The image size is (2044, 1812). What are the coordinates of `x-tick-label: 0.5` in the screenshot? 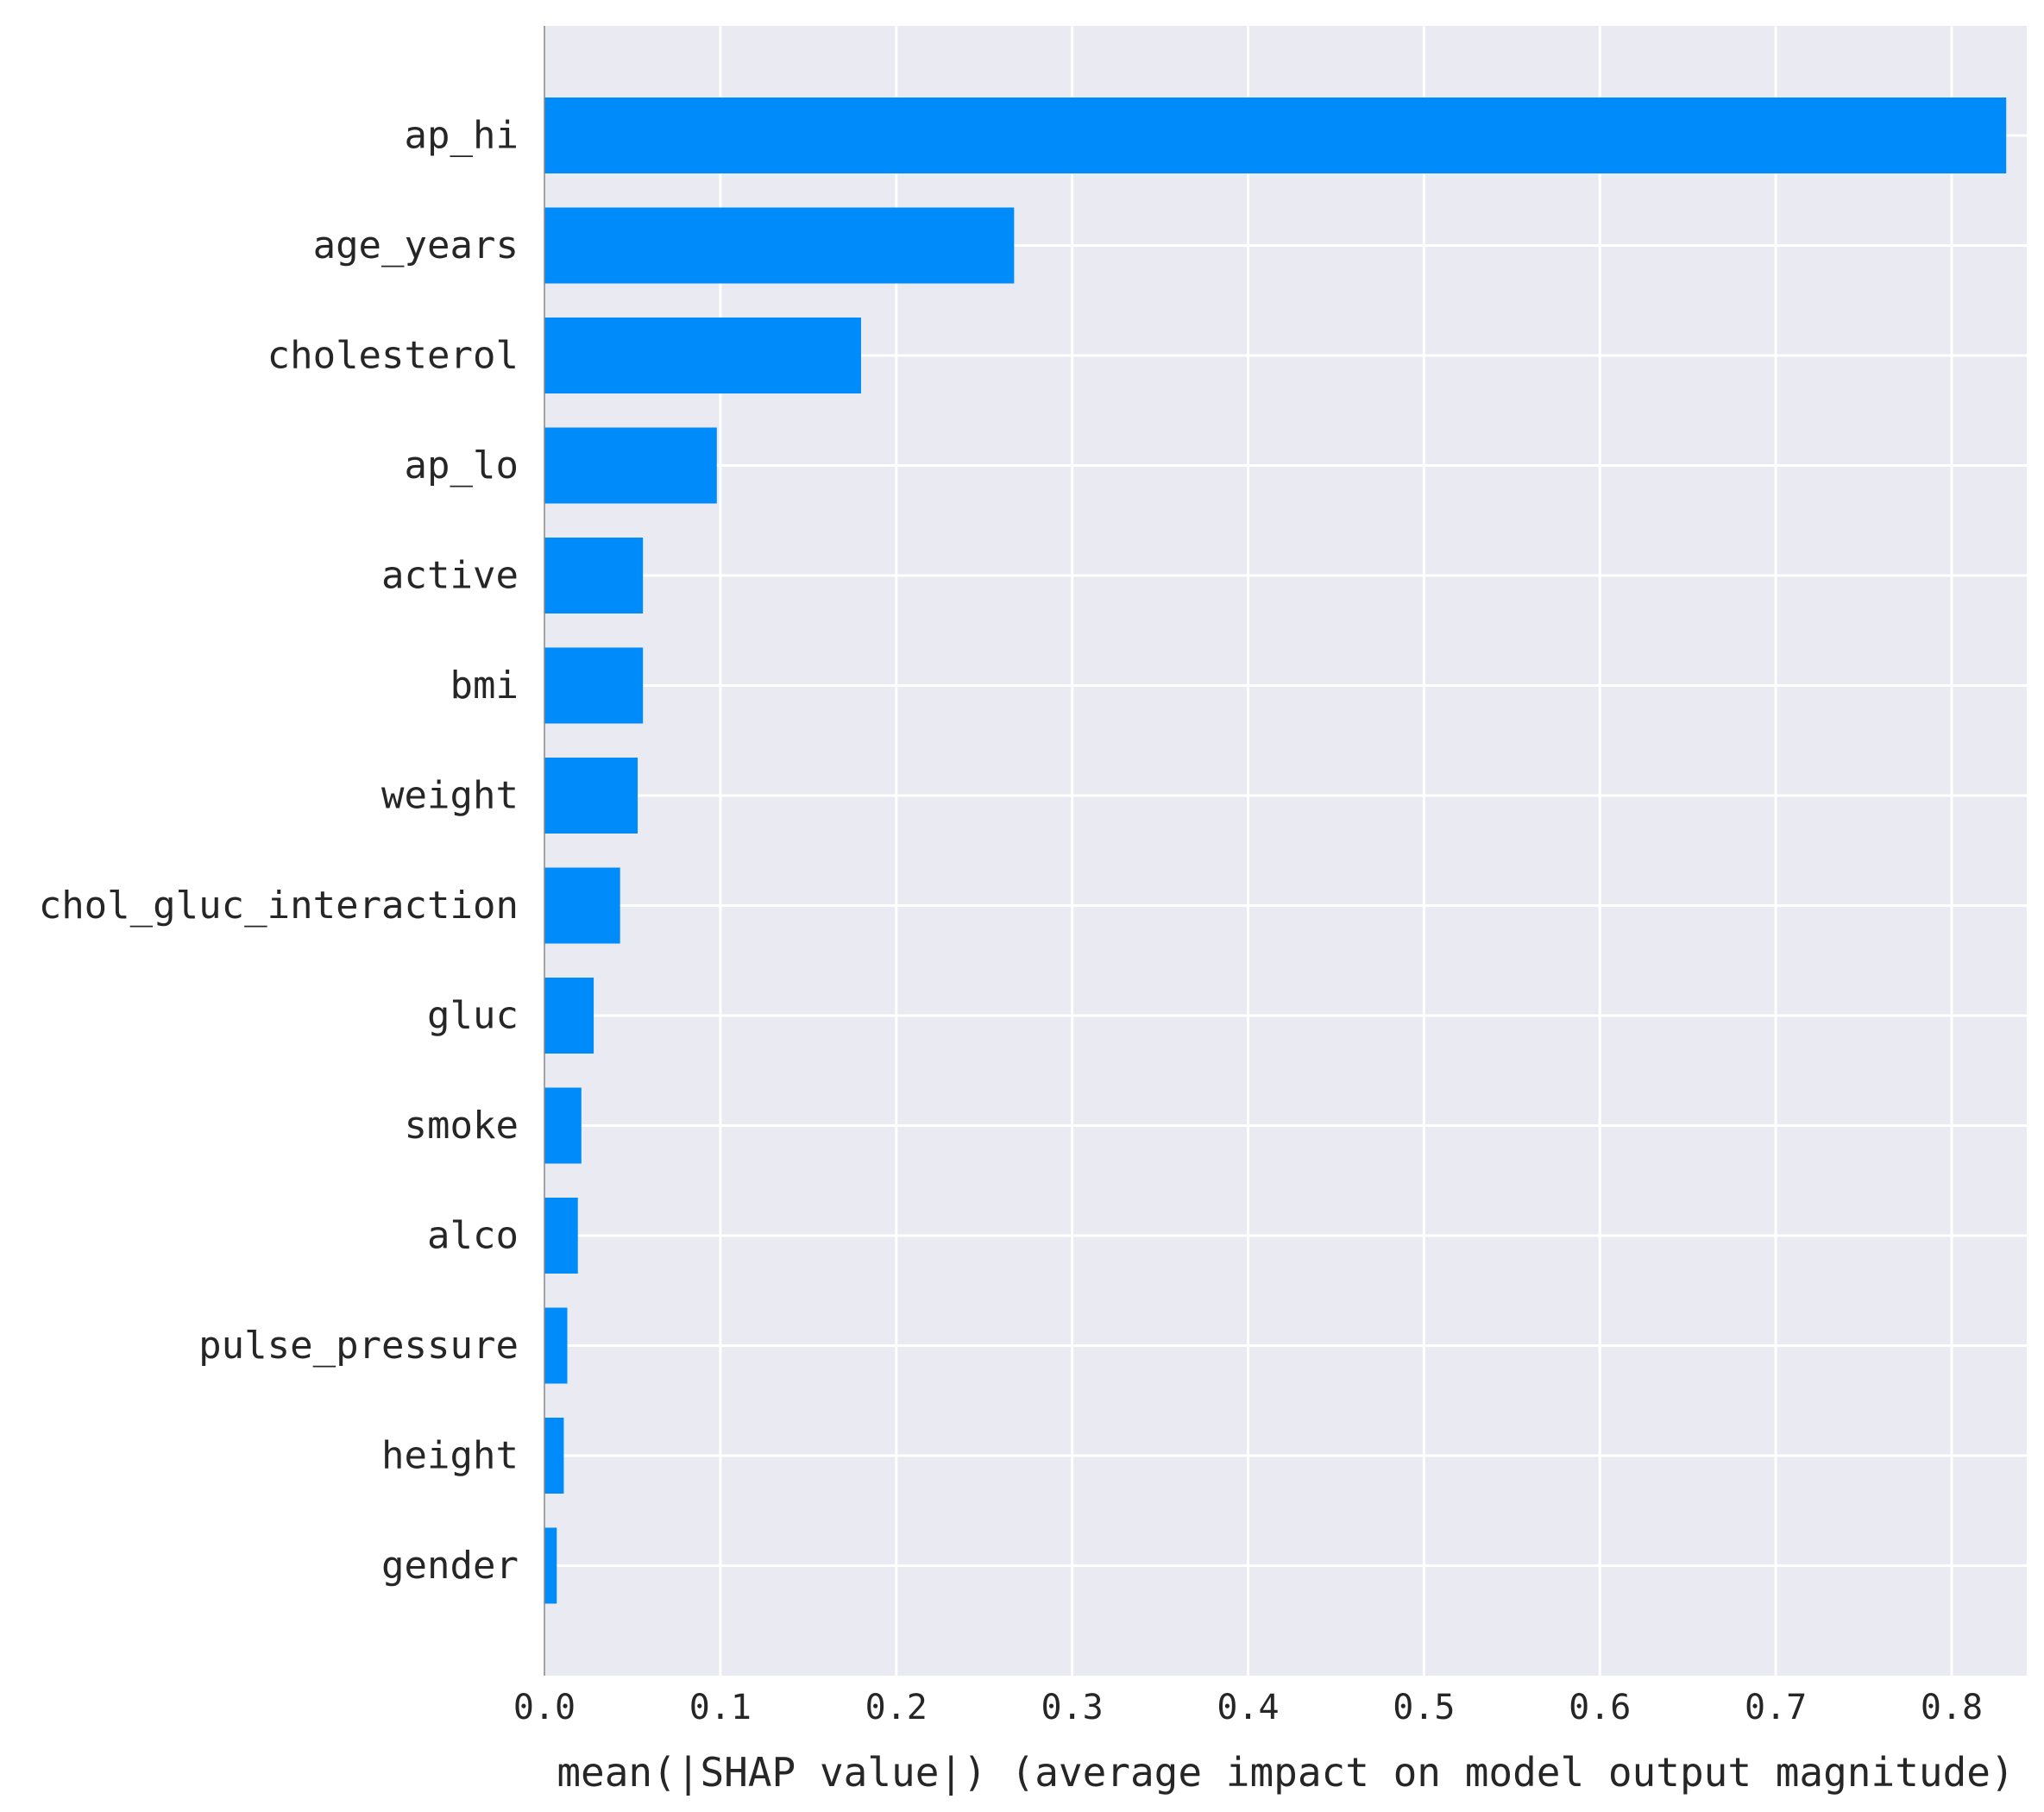 It's located at (1424, 1707).